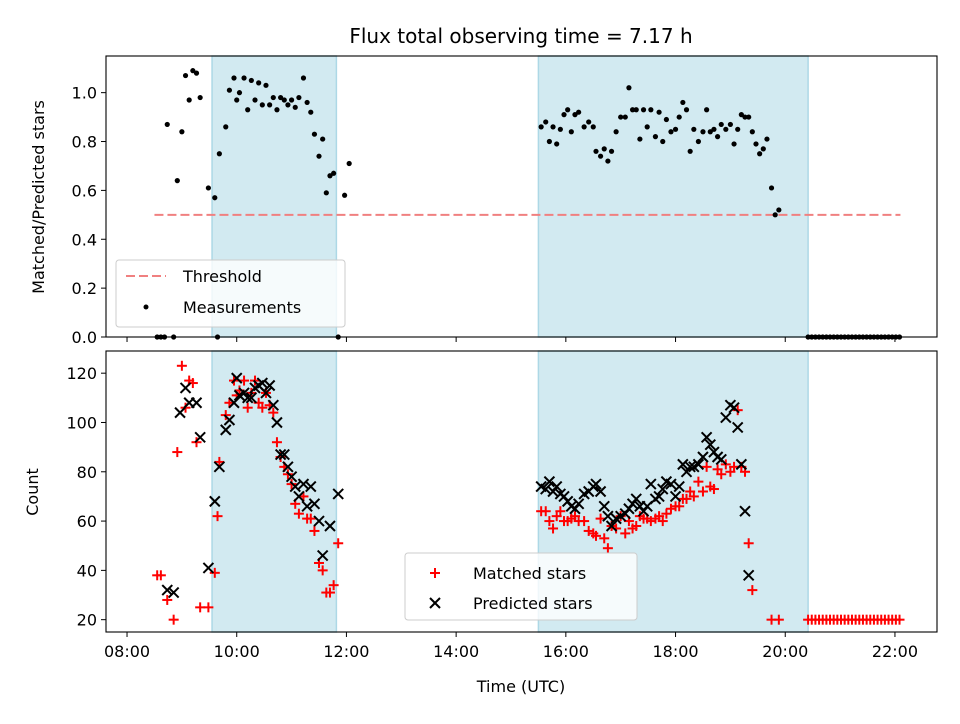  Describe the element at coordinates (81, 373) in the screenshot. I see `y-tick-label: 120` at that location.